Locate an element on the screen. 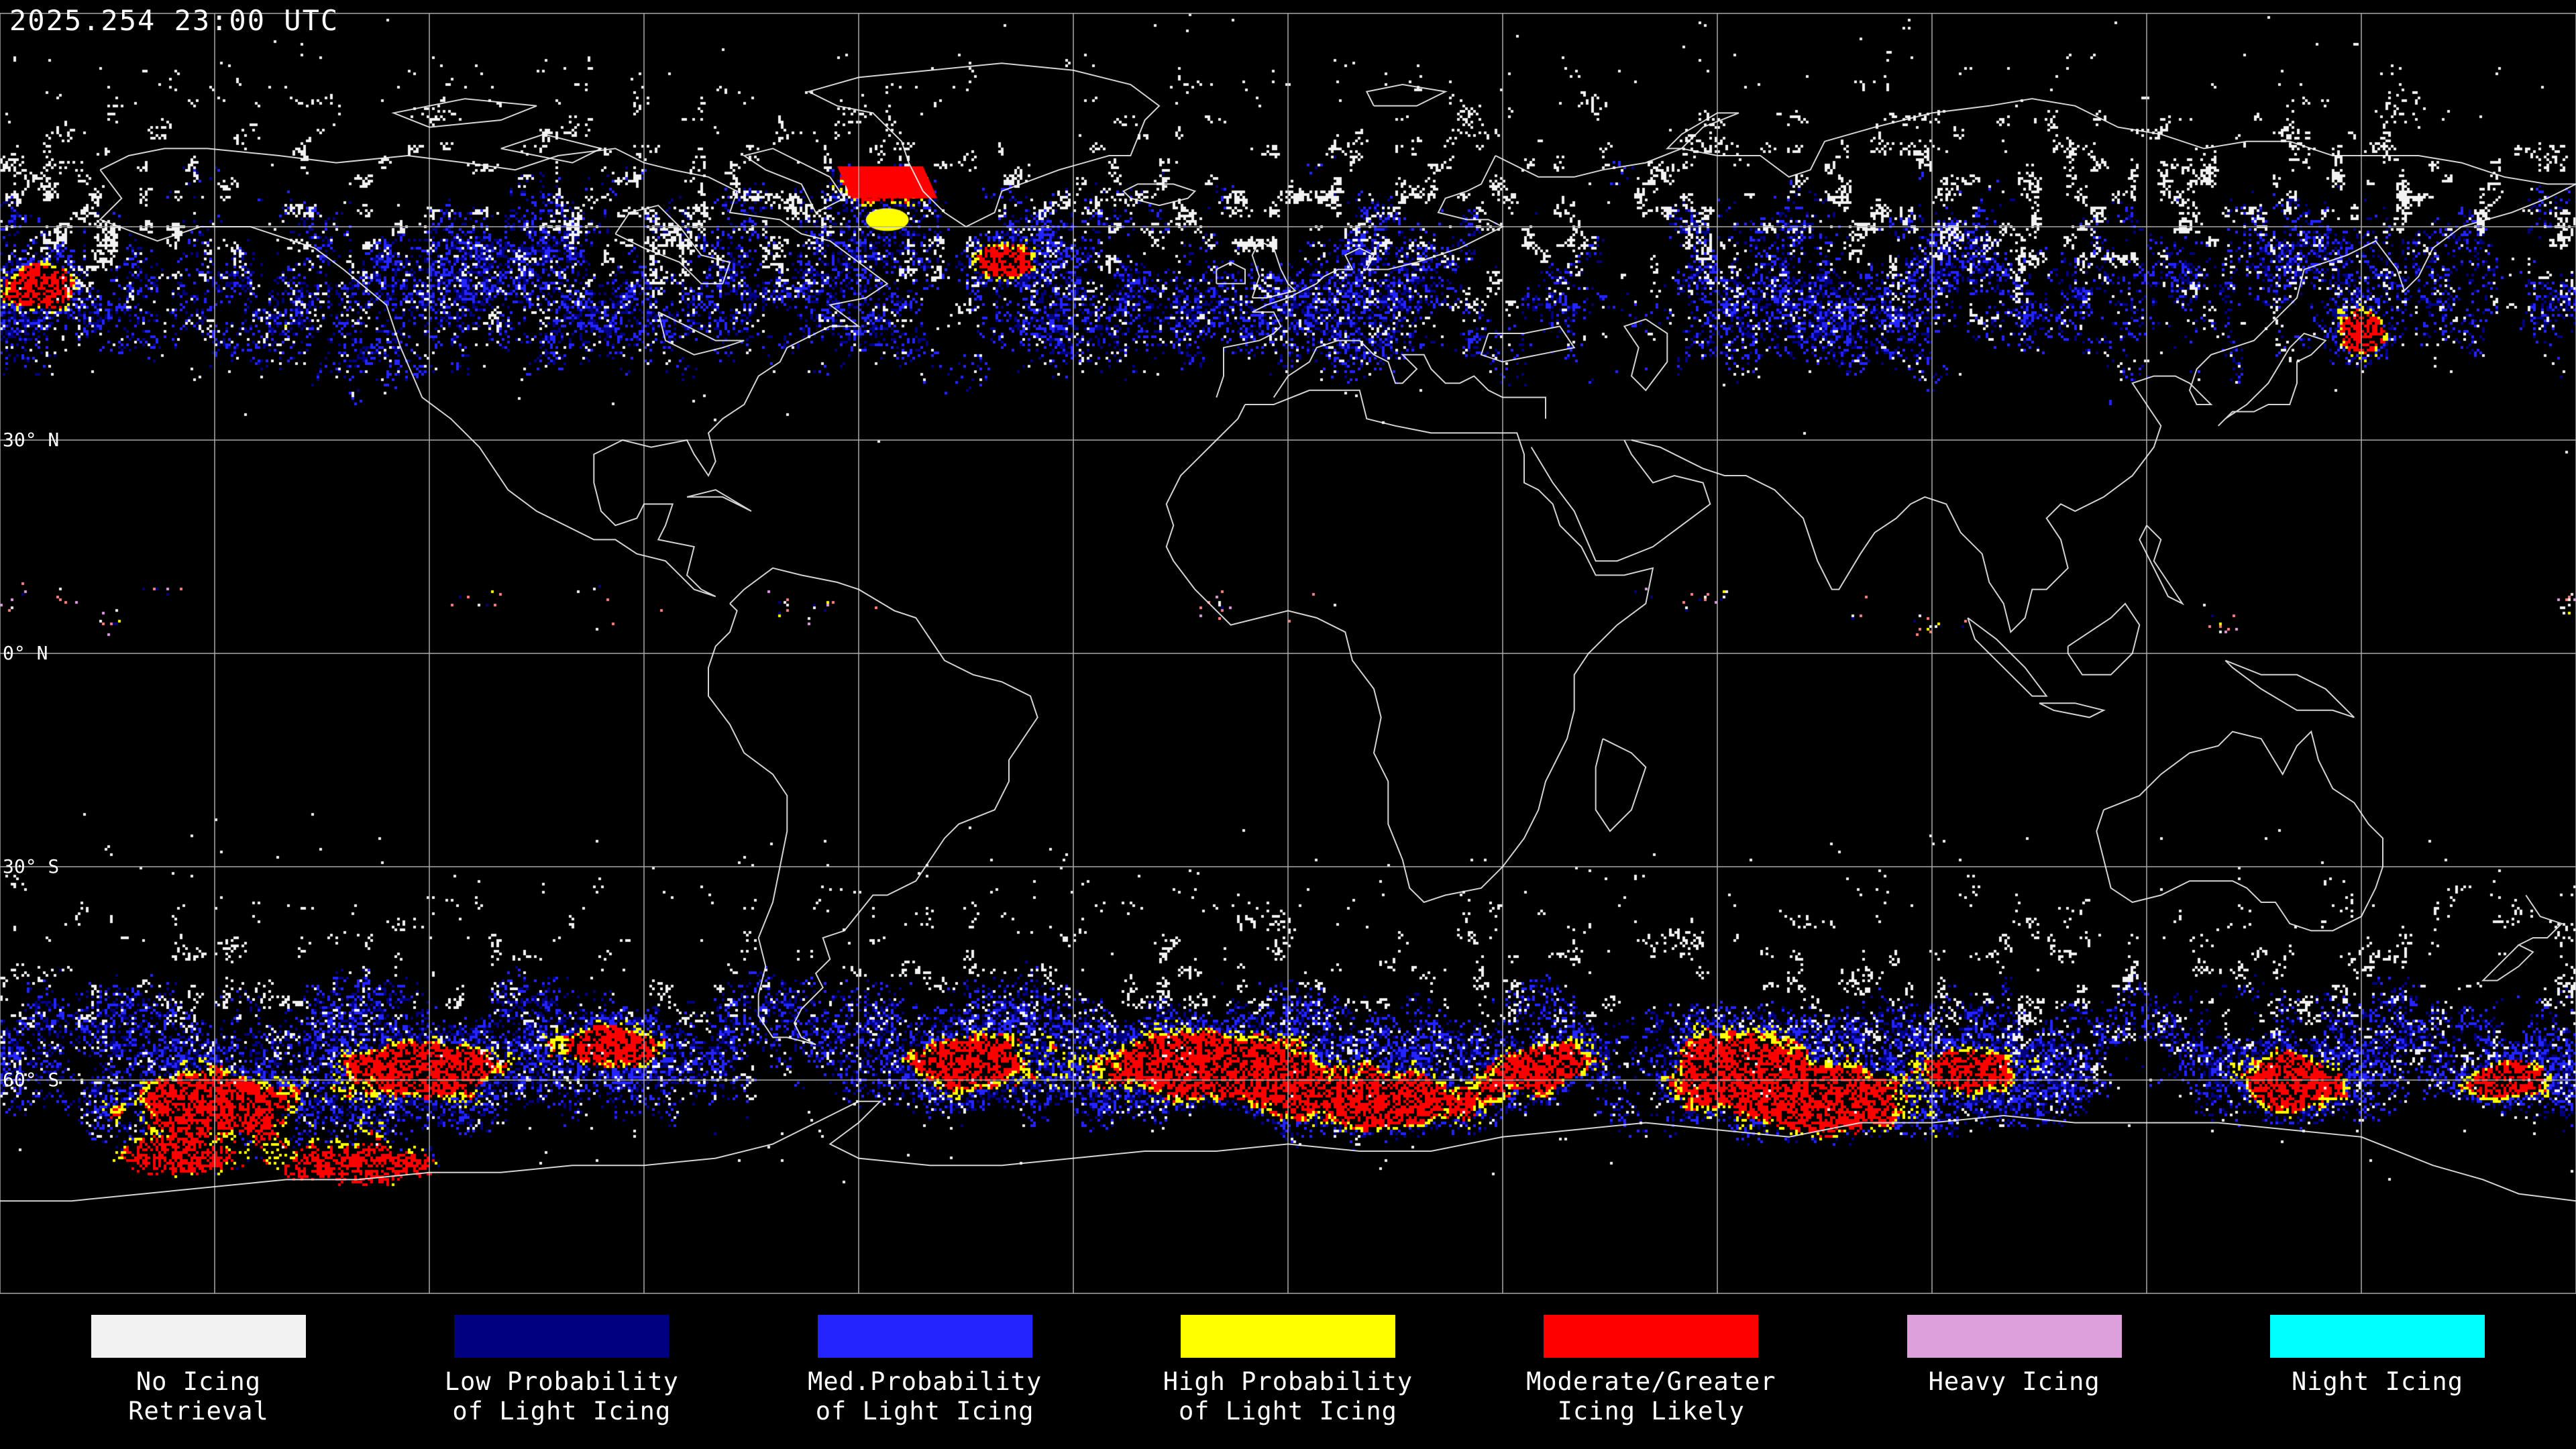 The image size is (2576, 1449). legend-label-line: Night Icing is located at coordinates (2377, 1381).